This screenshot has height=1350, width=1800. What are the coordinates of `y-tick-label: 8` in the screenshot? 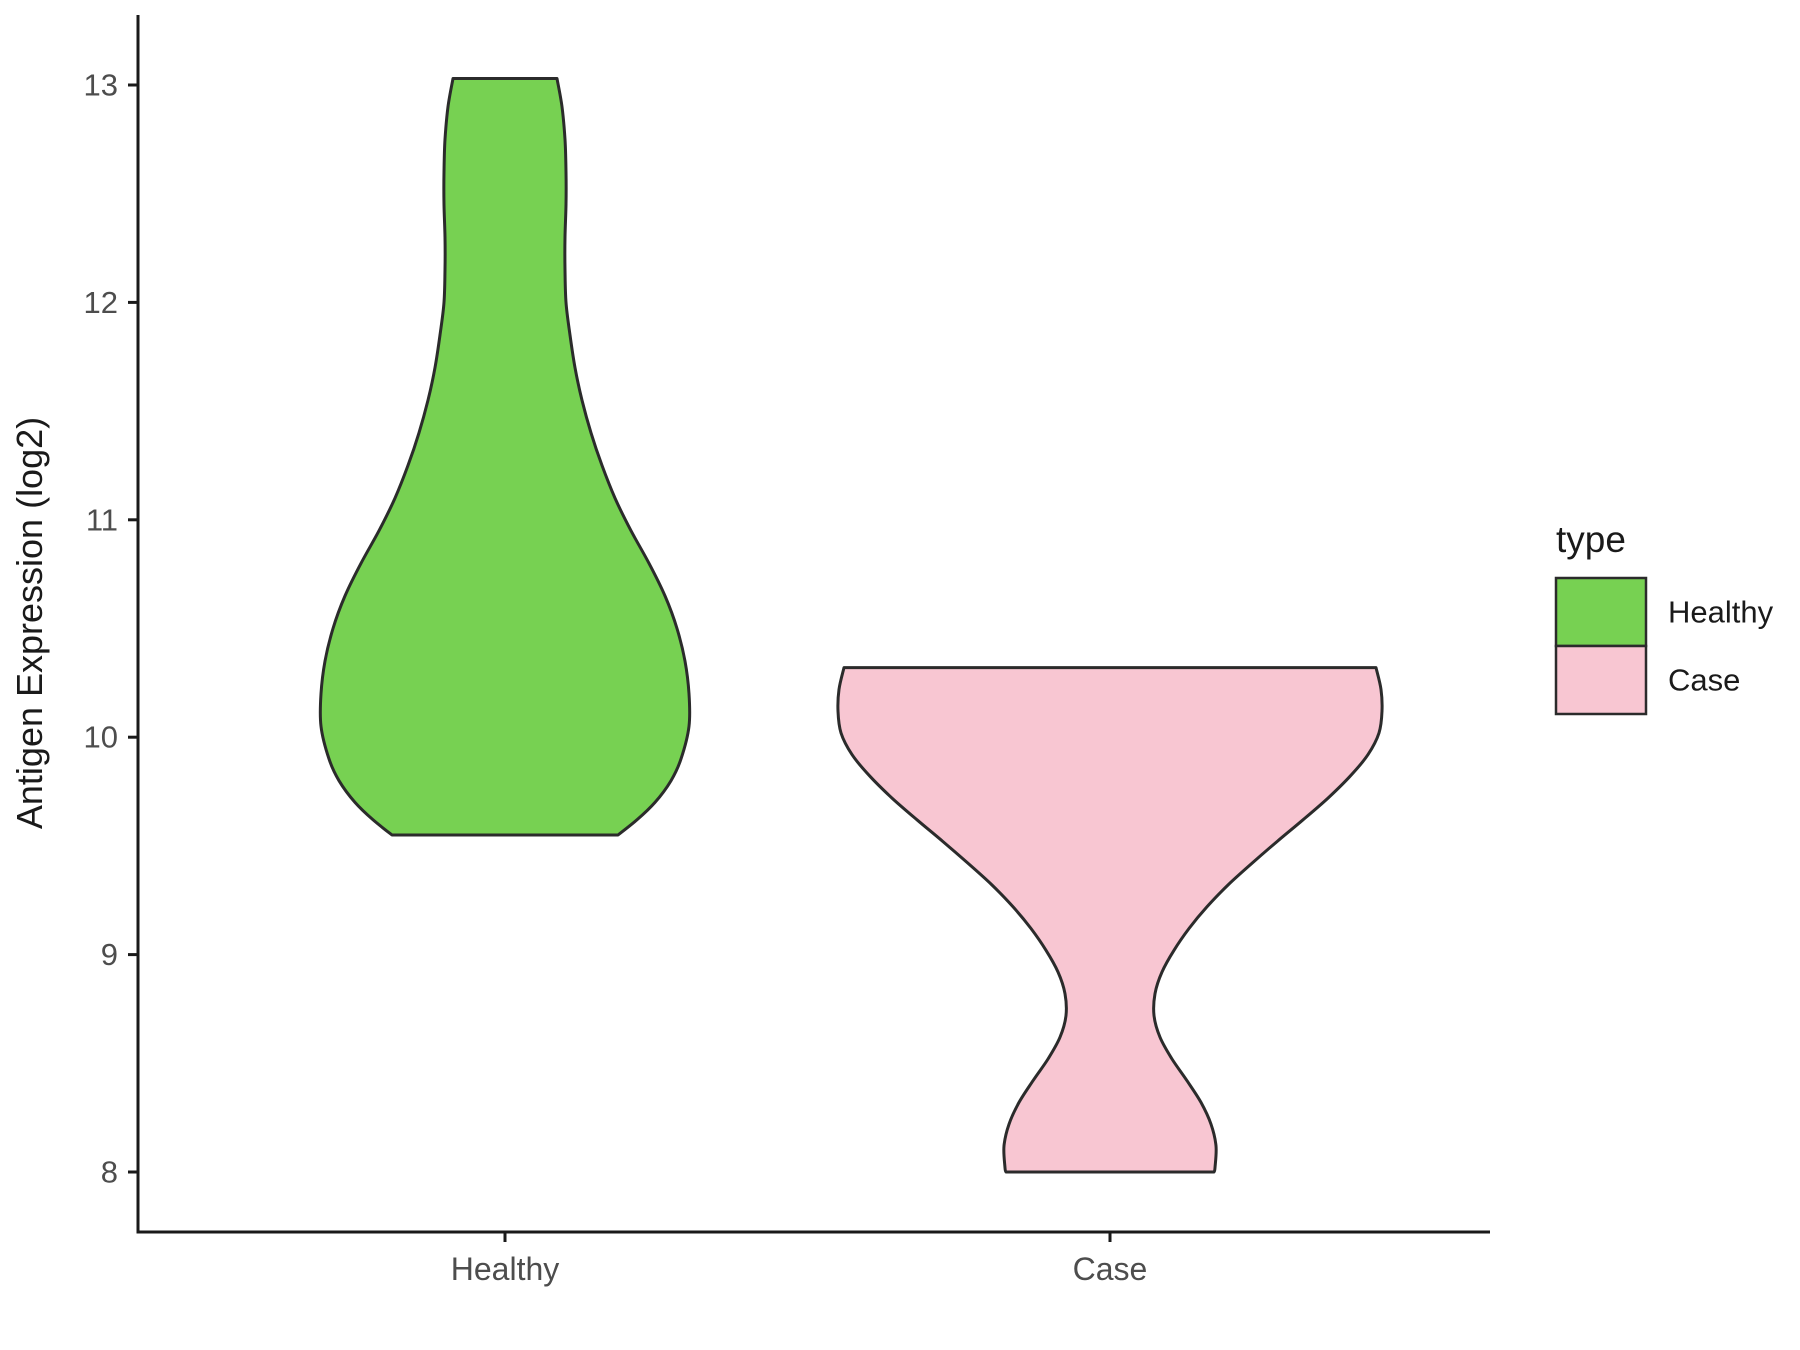 It's located at (109, 1172).